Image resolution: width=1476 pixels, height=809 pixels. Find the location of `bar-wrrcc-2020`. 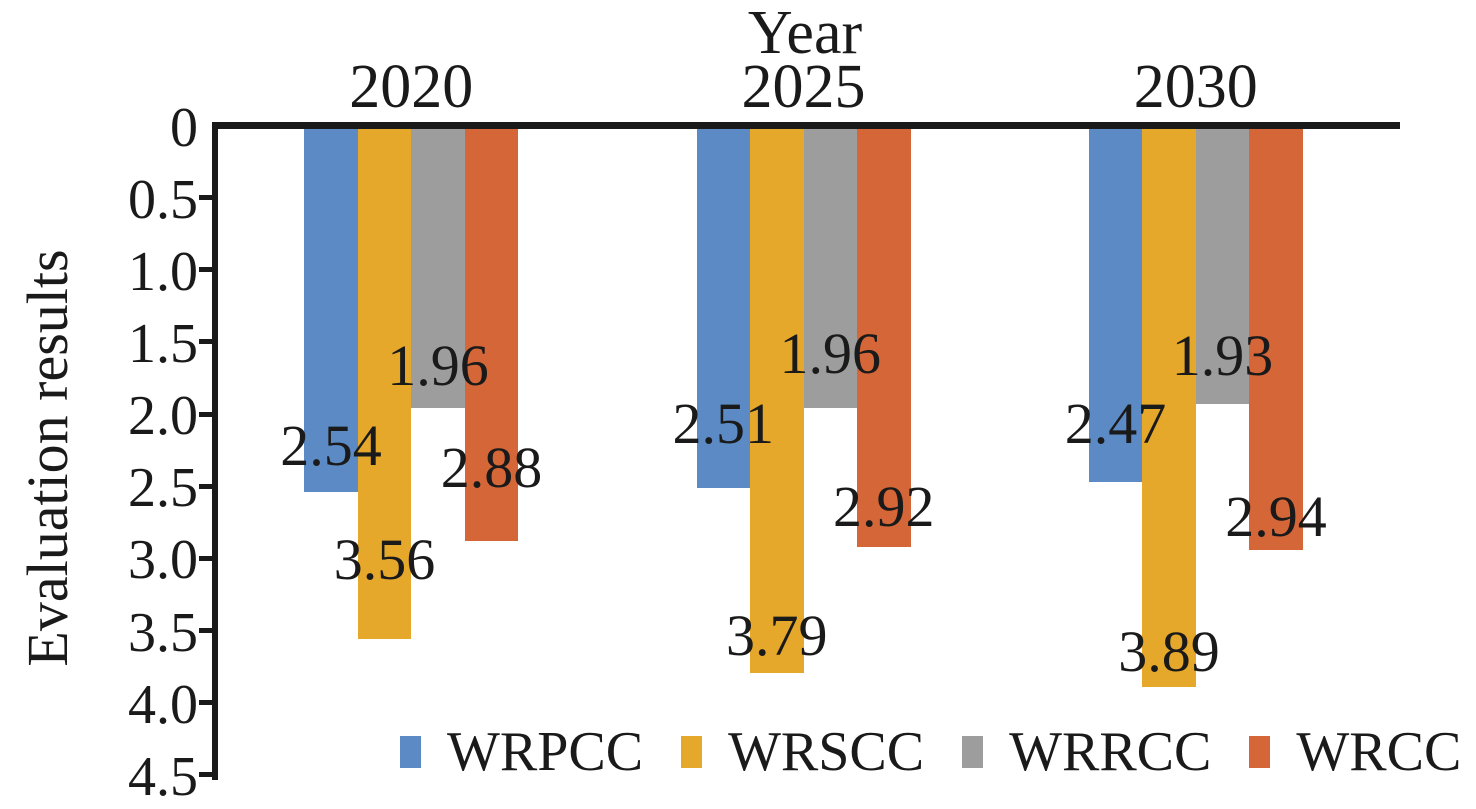

bar-wrrcc-2020 is located at coordinates (438, 269).